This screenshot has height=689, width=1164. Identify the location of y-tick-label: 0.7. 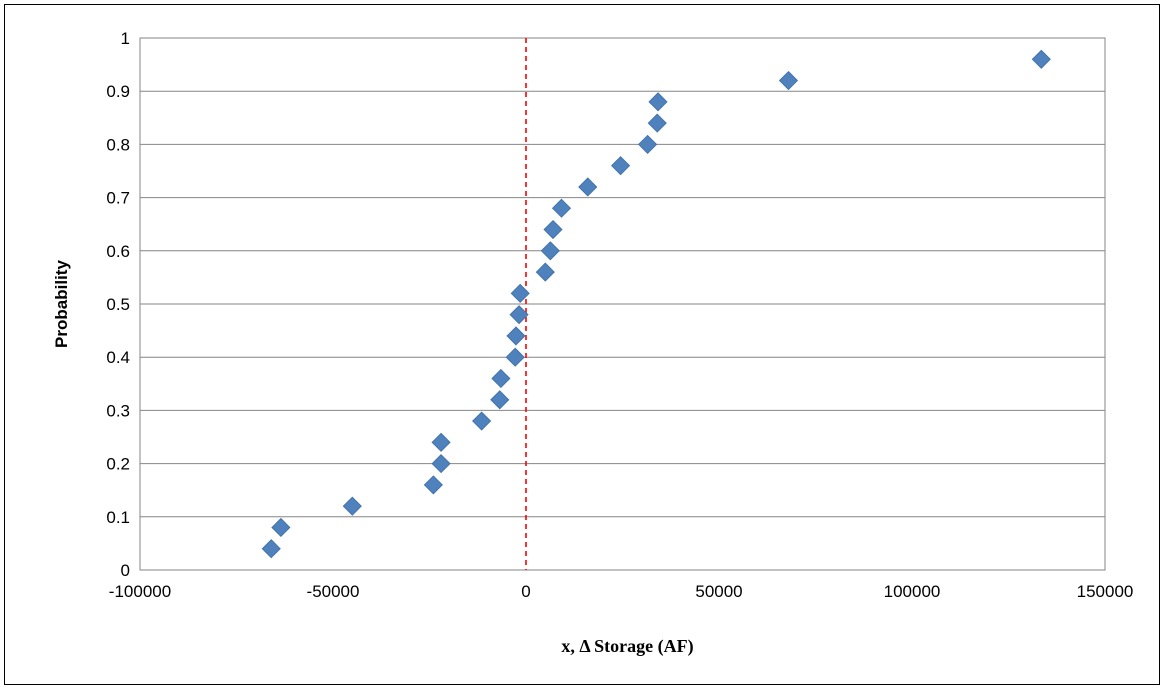
(118, 198).